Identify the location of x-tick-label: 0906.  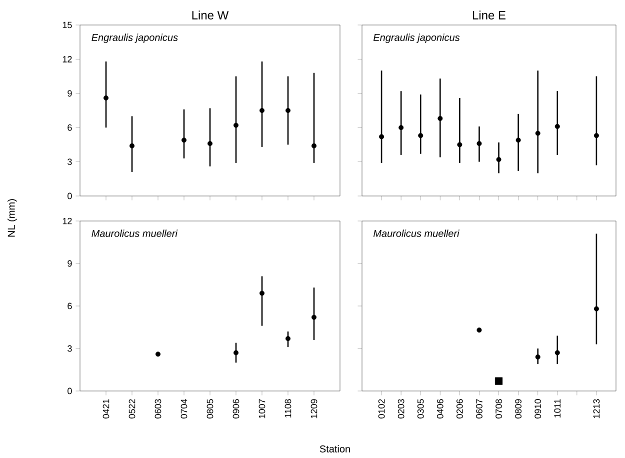
(236, 408).